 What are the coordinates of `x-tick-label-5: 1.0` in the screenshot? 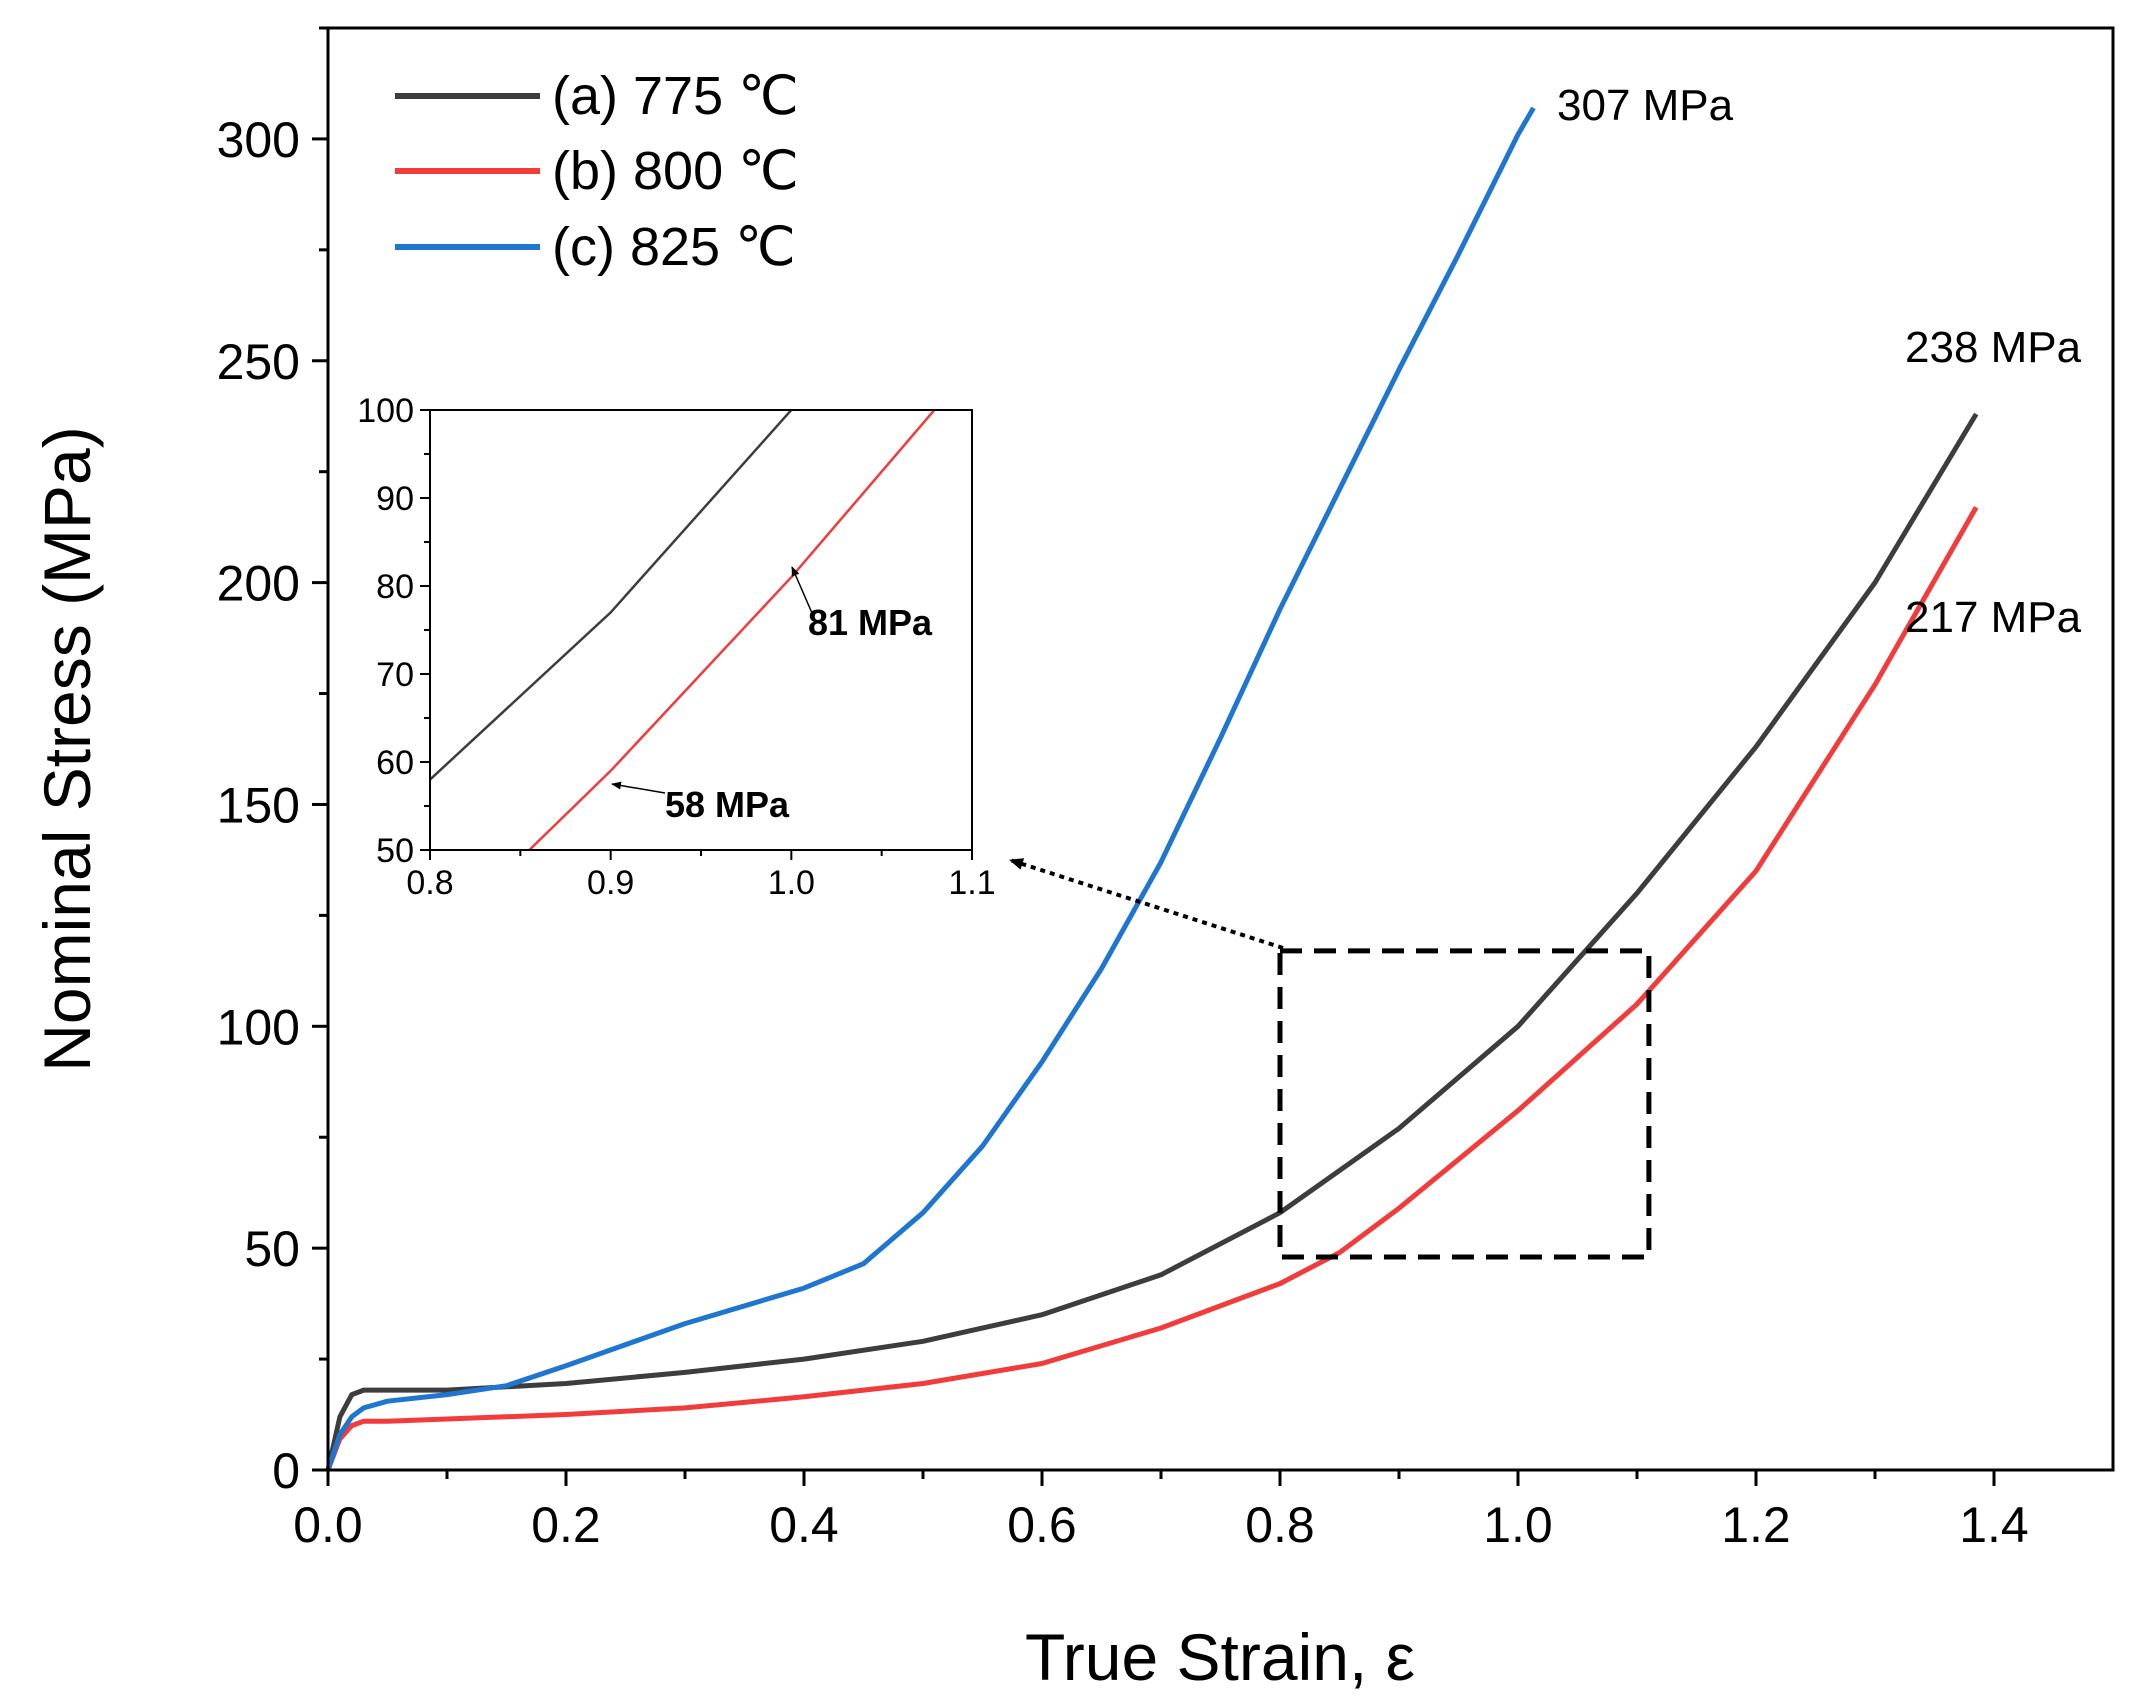 It's located at (1518, 1525).